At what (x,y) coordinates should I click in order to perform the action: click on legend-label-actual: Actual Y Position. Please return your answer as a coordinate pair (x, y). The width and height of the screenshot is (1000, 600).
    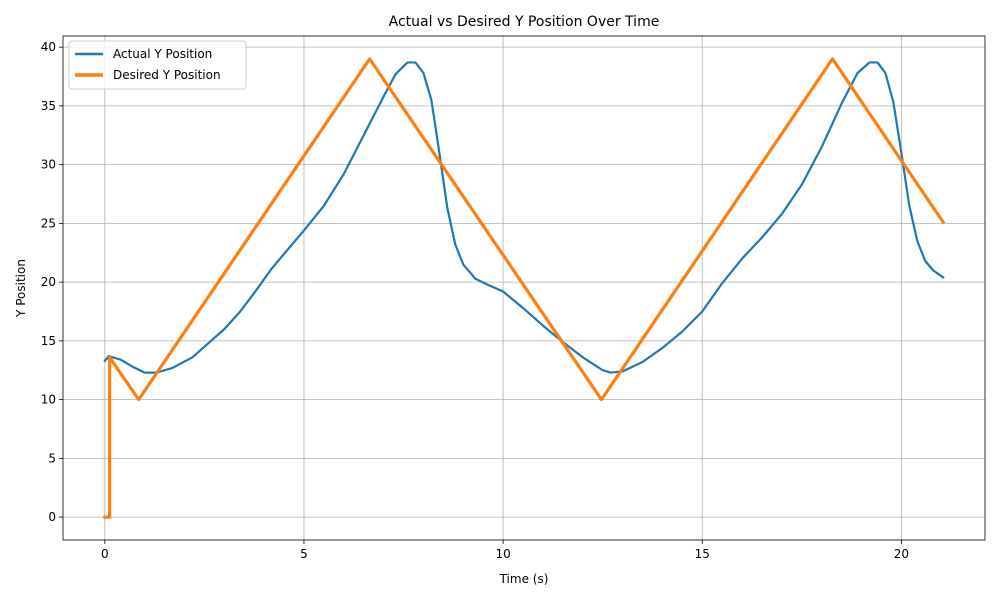
    Looking at the image, I should click on (162, 54).